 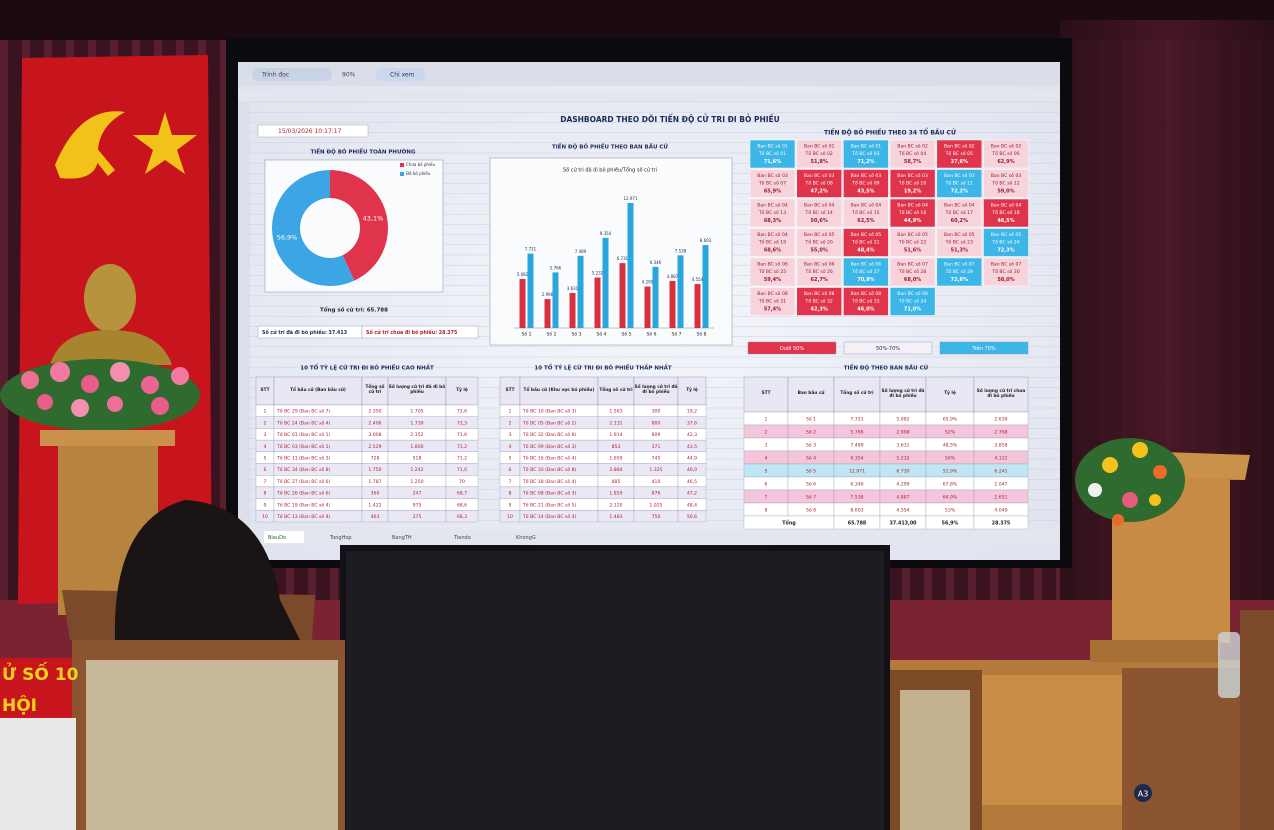 What do you see at coordinates (789, 522) in the screenshot?
I see `total-text: Tổng` at bounding box center [789, 522].